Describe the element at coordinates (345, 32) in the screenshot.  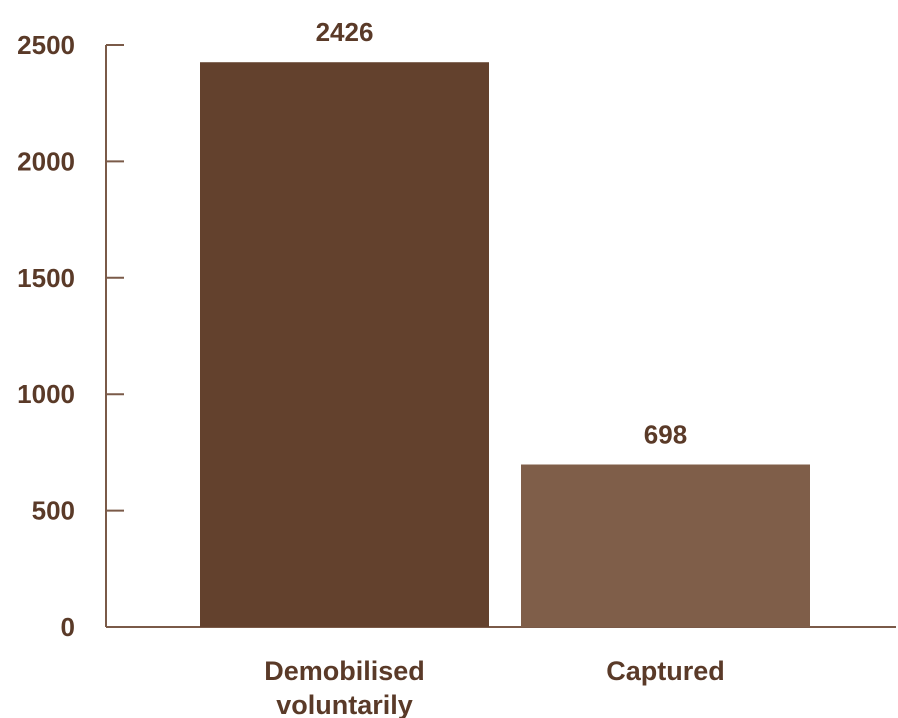
I see `bar-value-label: 2426` at that location.